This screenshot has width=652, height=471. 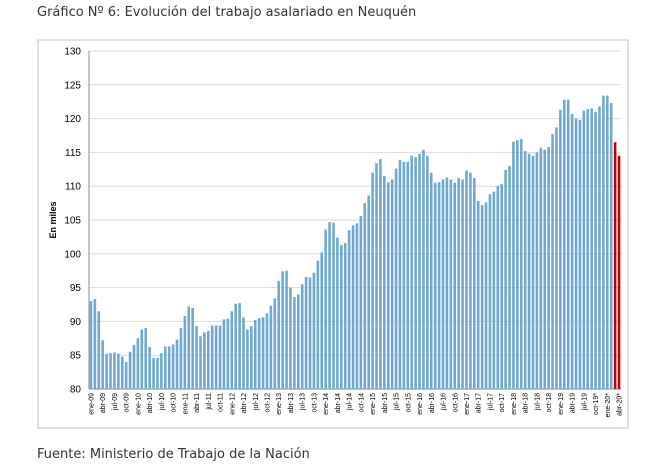 What do you see at coordinates (561, 404) in the screenshot?
I see `x-tick-label: ene-19` at bounding box center [561, 404].